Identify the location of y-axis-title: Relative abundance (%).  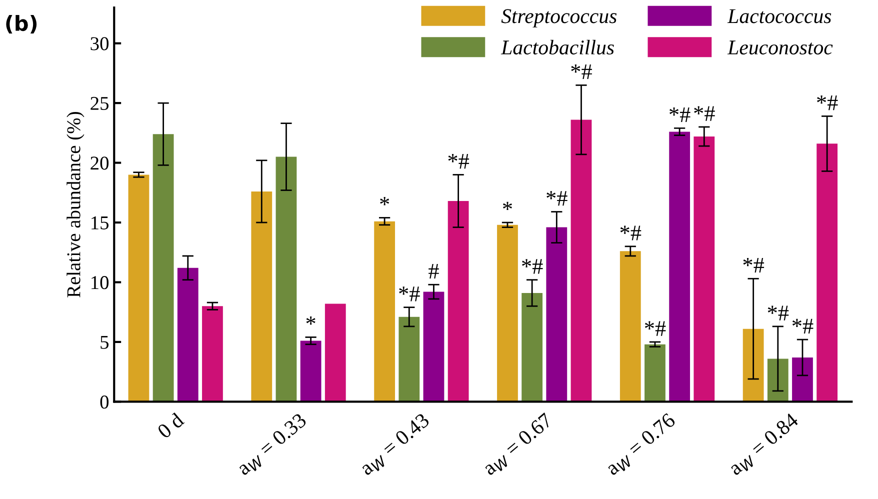
(75, 205).